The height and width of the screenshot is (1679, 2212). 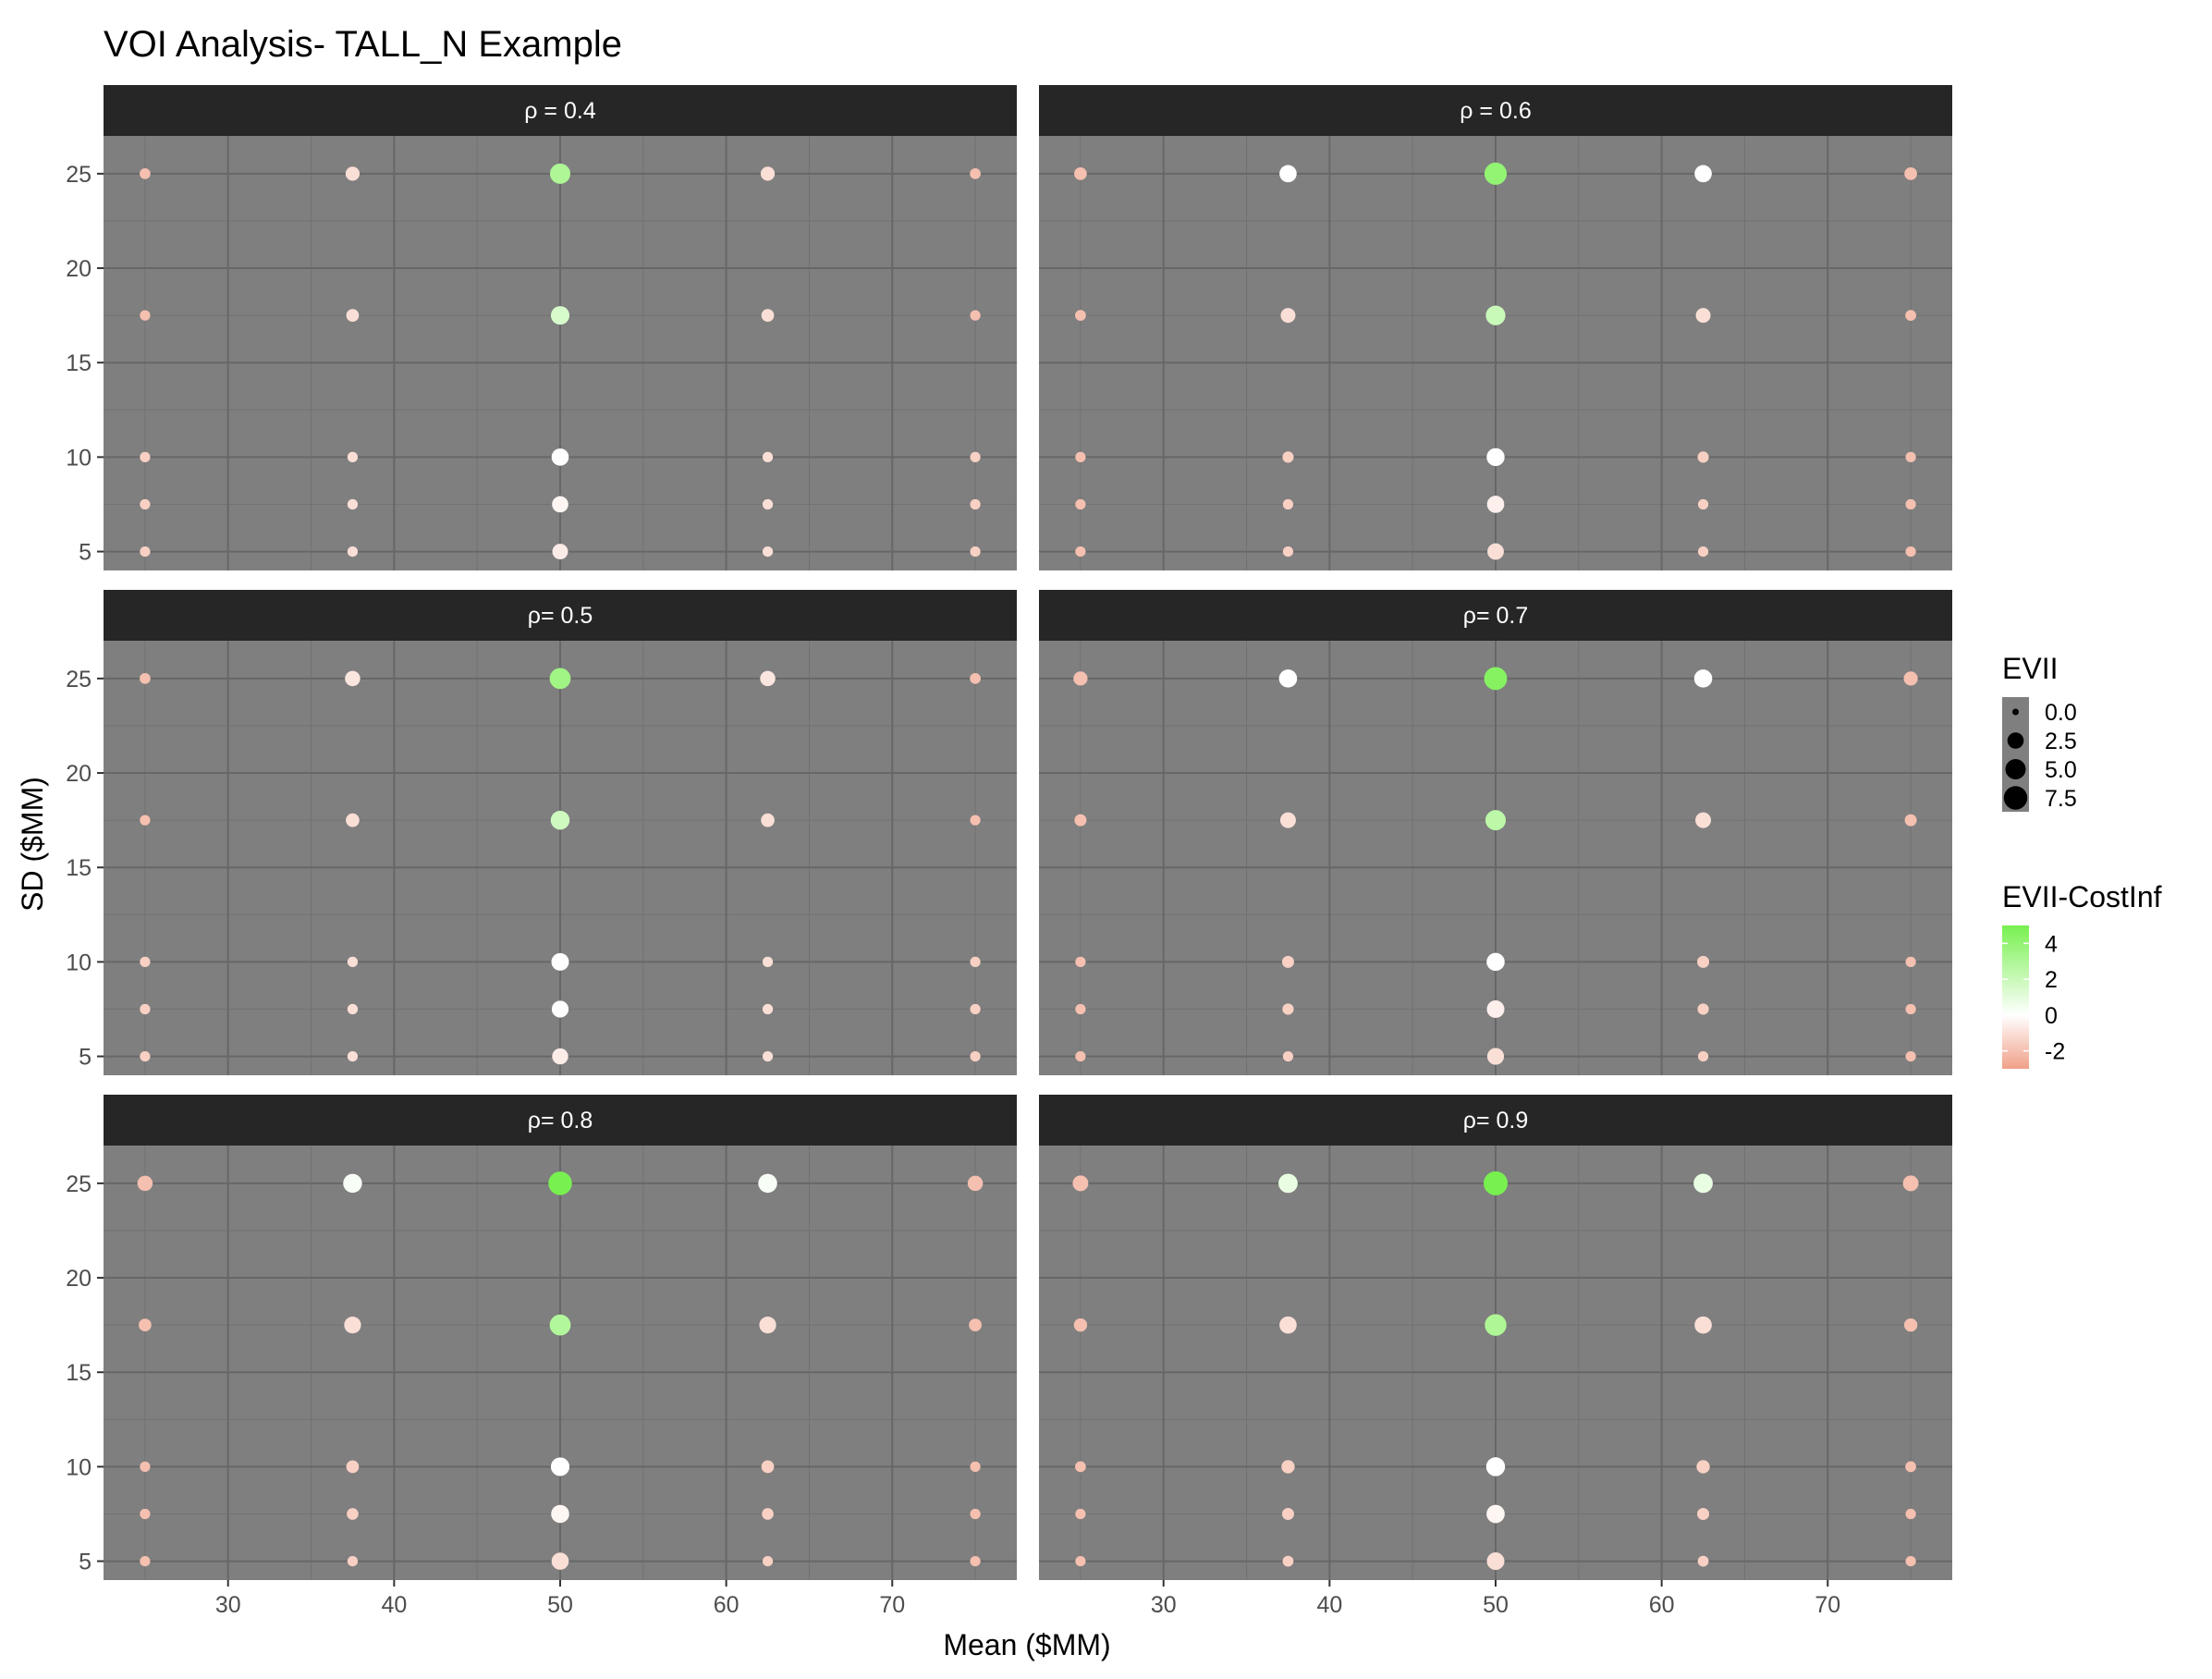 I want to click on facet-panel: ρ= 0.8, so click(x=560, y=1337).